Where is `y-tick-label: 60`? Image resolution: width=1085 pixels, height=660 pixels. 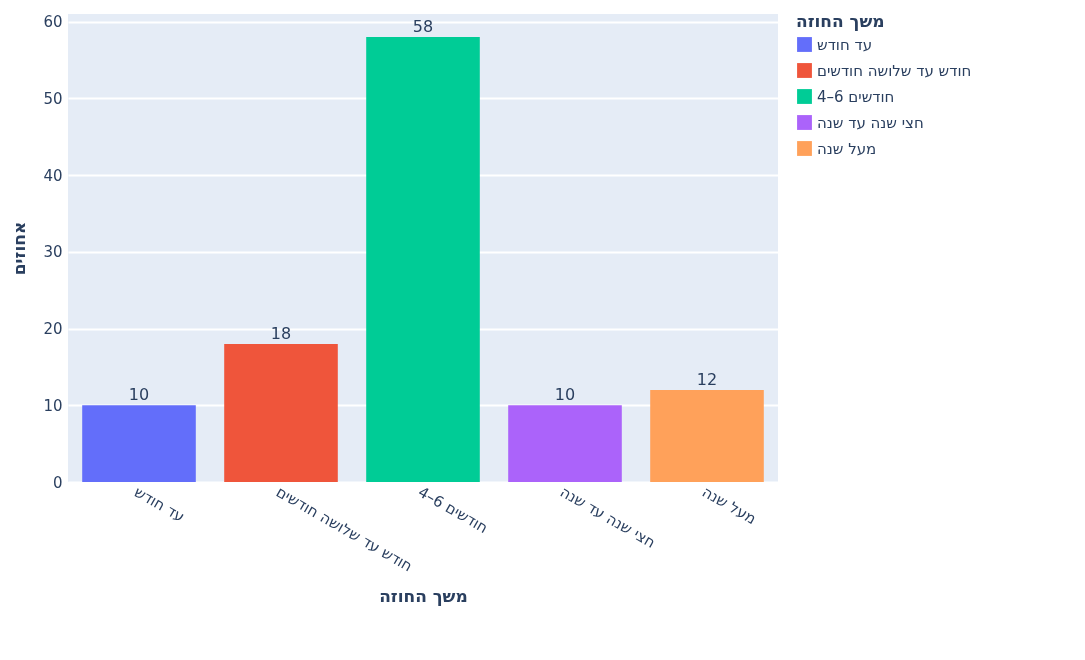
y-tick-label: 60 is located at coordinates (53, 22).